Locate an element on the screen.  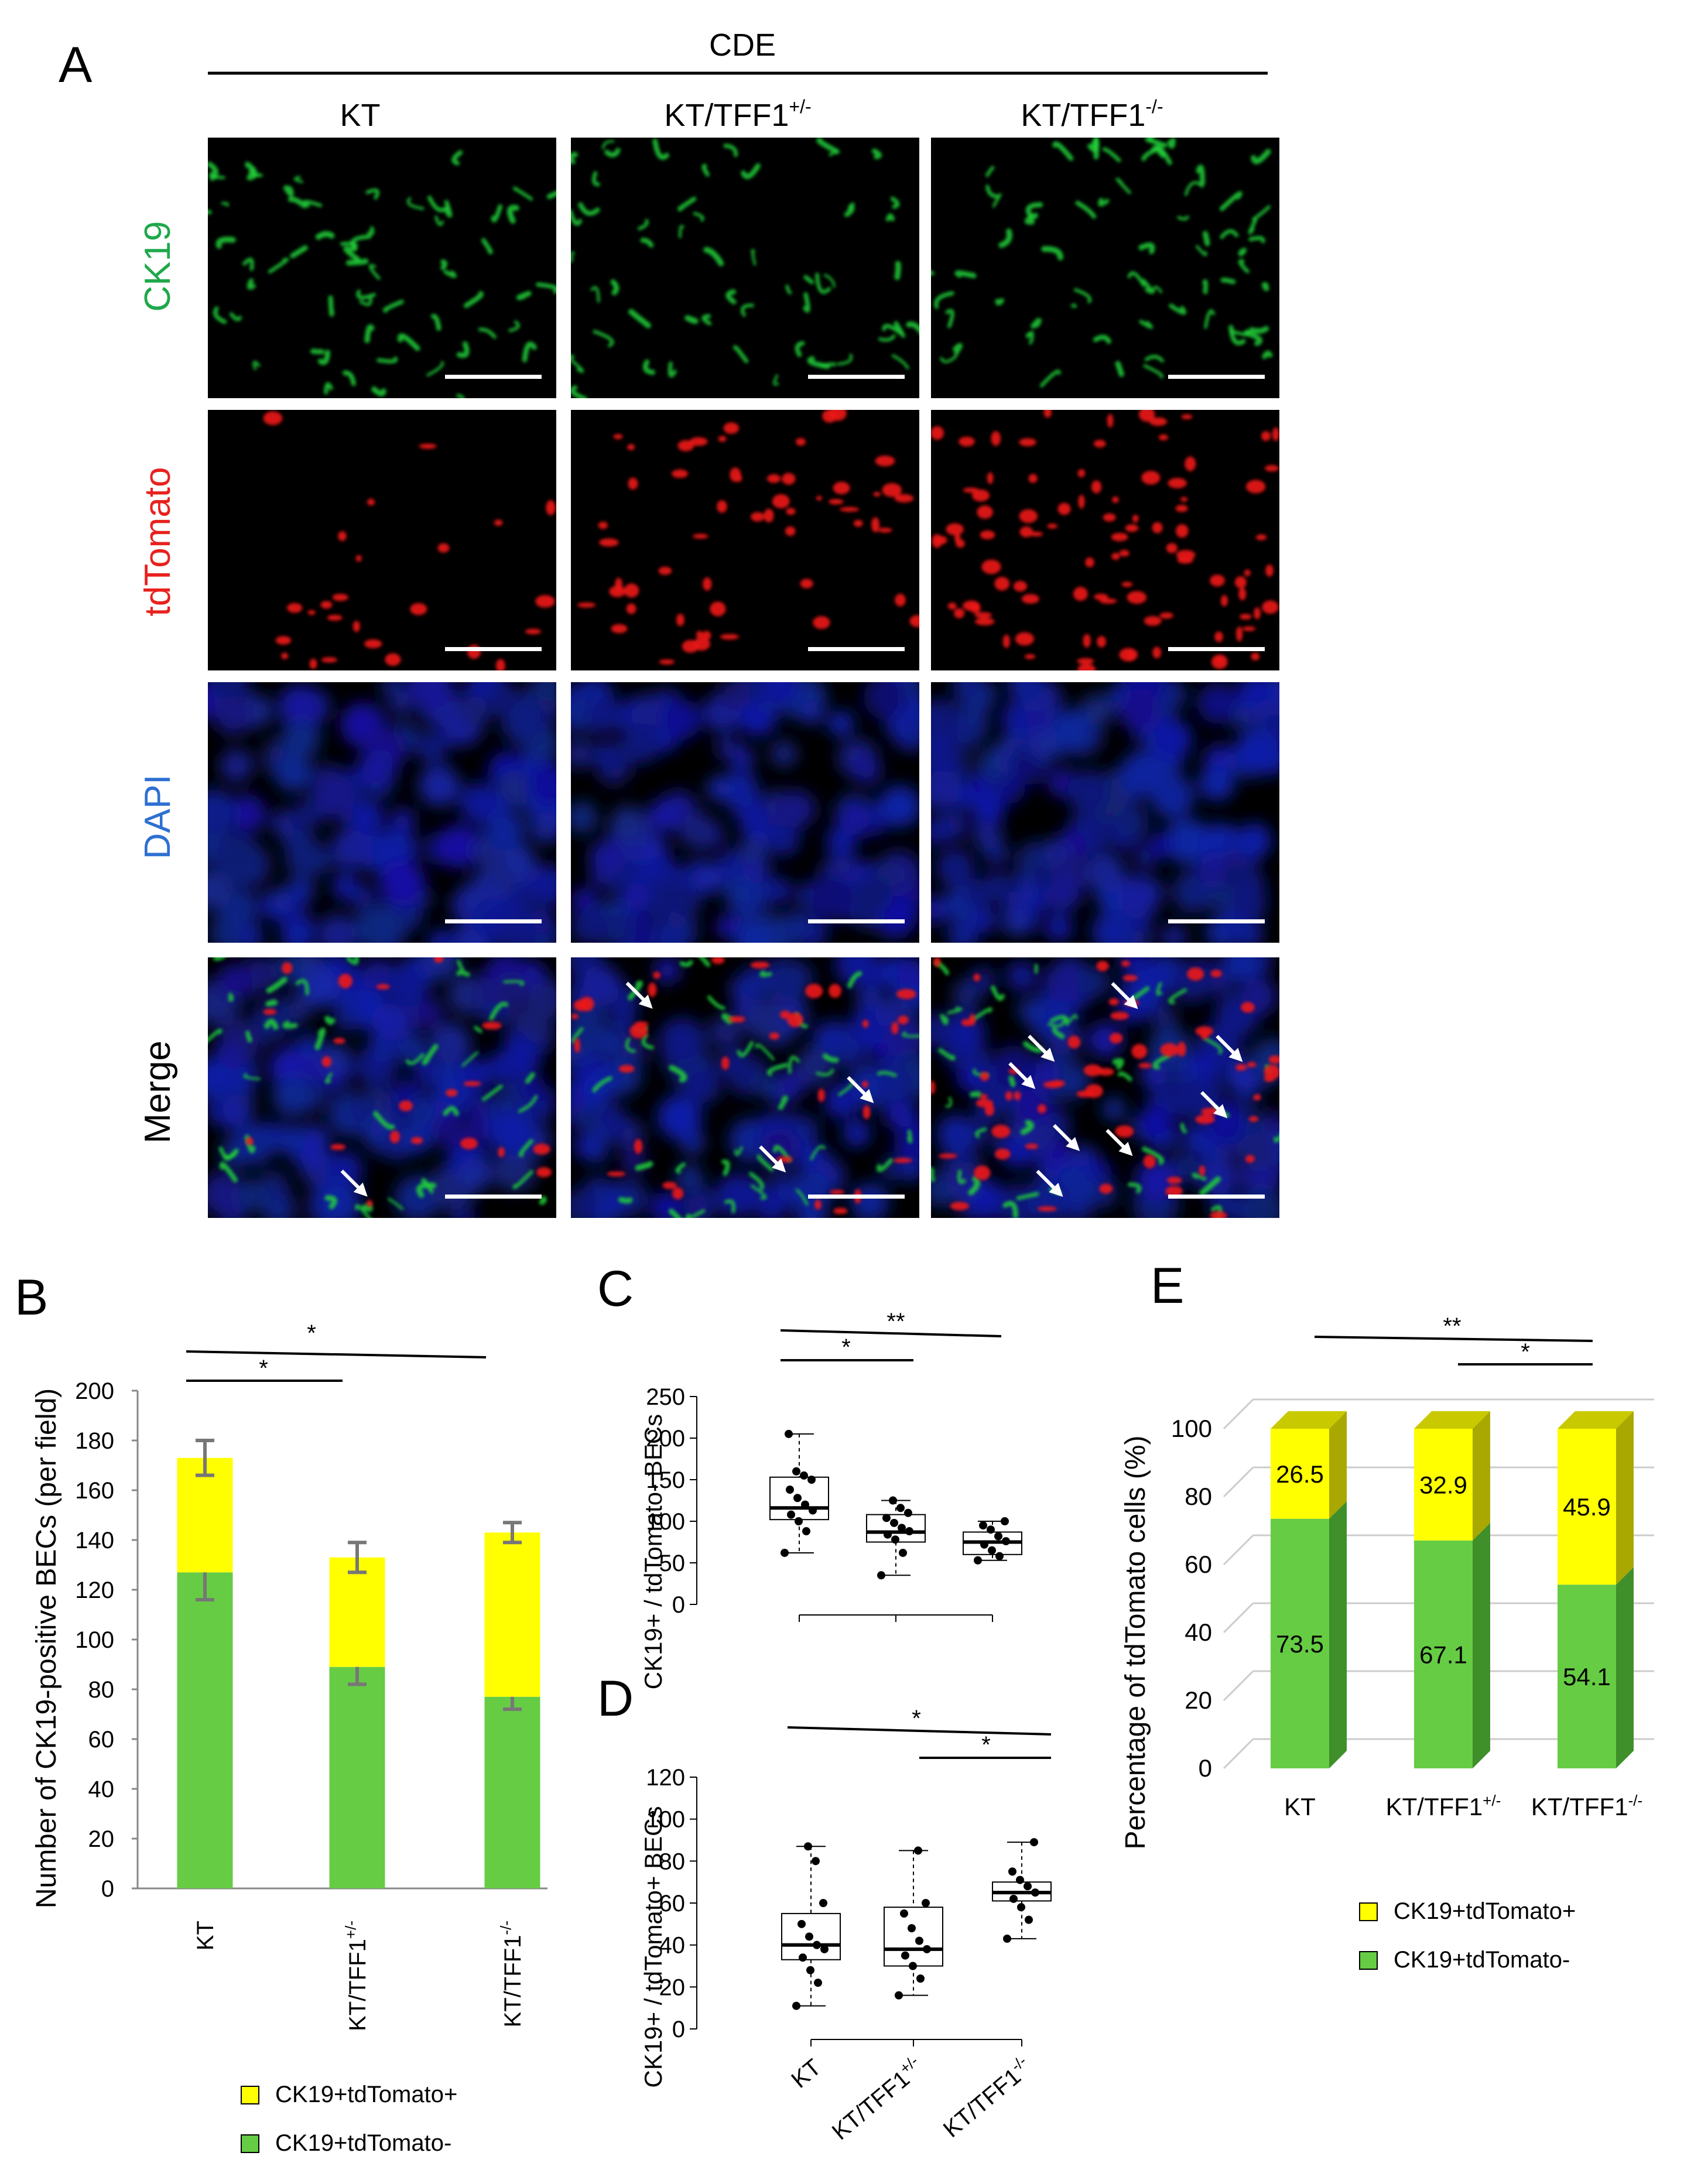
chart-e-y-tick-label: 80 is located at coordinates (1198, 1496).